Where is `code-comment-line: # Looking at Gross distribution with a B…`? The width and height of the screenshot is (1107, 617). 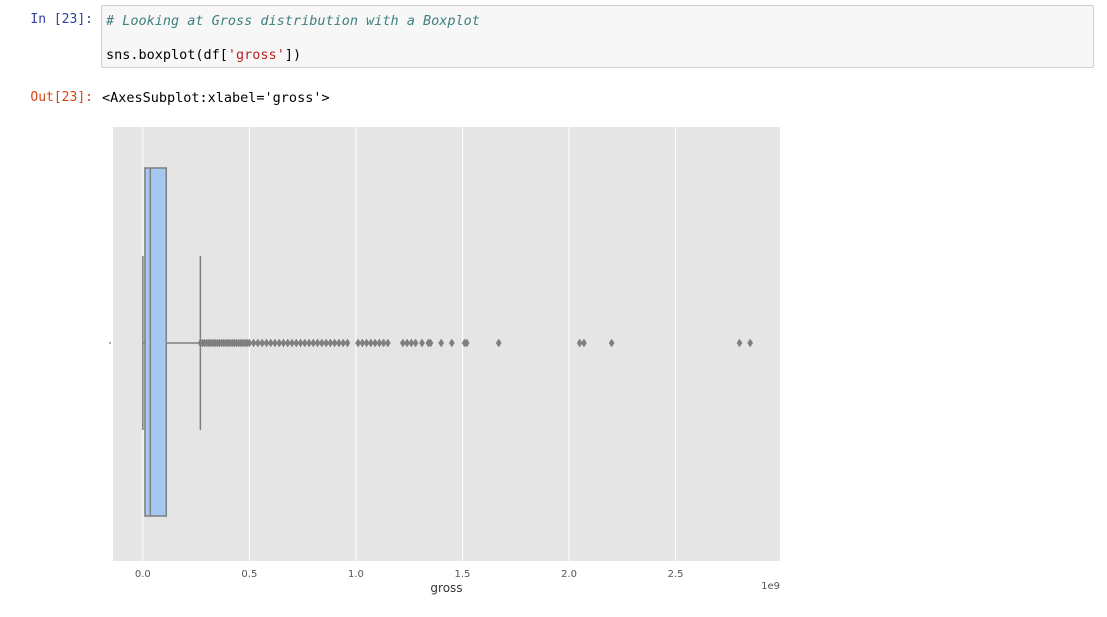
code-comment-line: # Looking at Gross distribution with a B… is located at coordinates (293, 21).